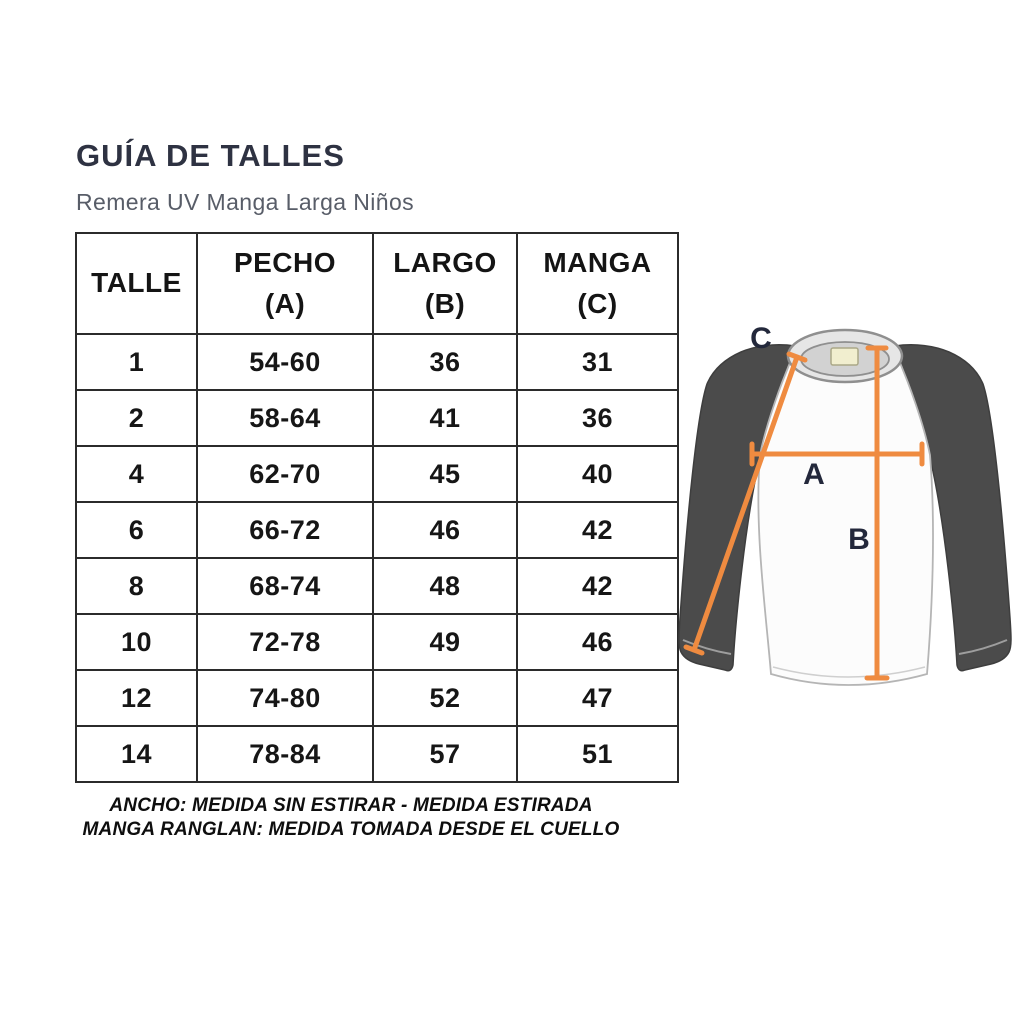 The image size is (1024, 1024). Describe the element at coordinates (285, 754) in the screenshot. I see `cell-pecho: 78-84` at that location.